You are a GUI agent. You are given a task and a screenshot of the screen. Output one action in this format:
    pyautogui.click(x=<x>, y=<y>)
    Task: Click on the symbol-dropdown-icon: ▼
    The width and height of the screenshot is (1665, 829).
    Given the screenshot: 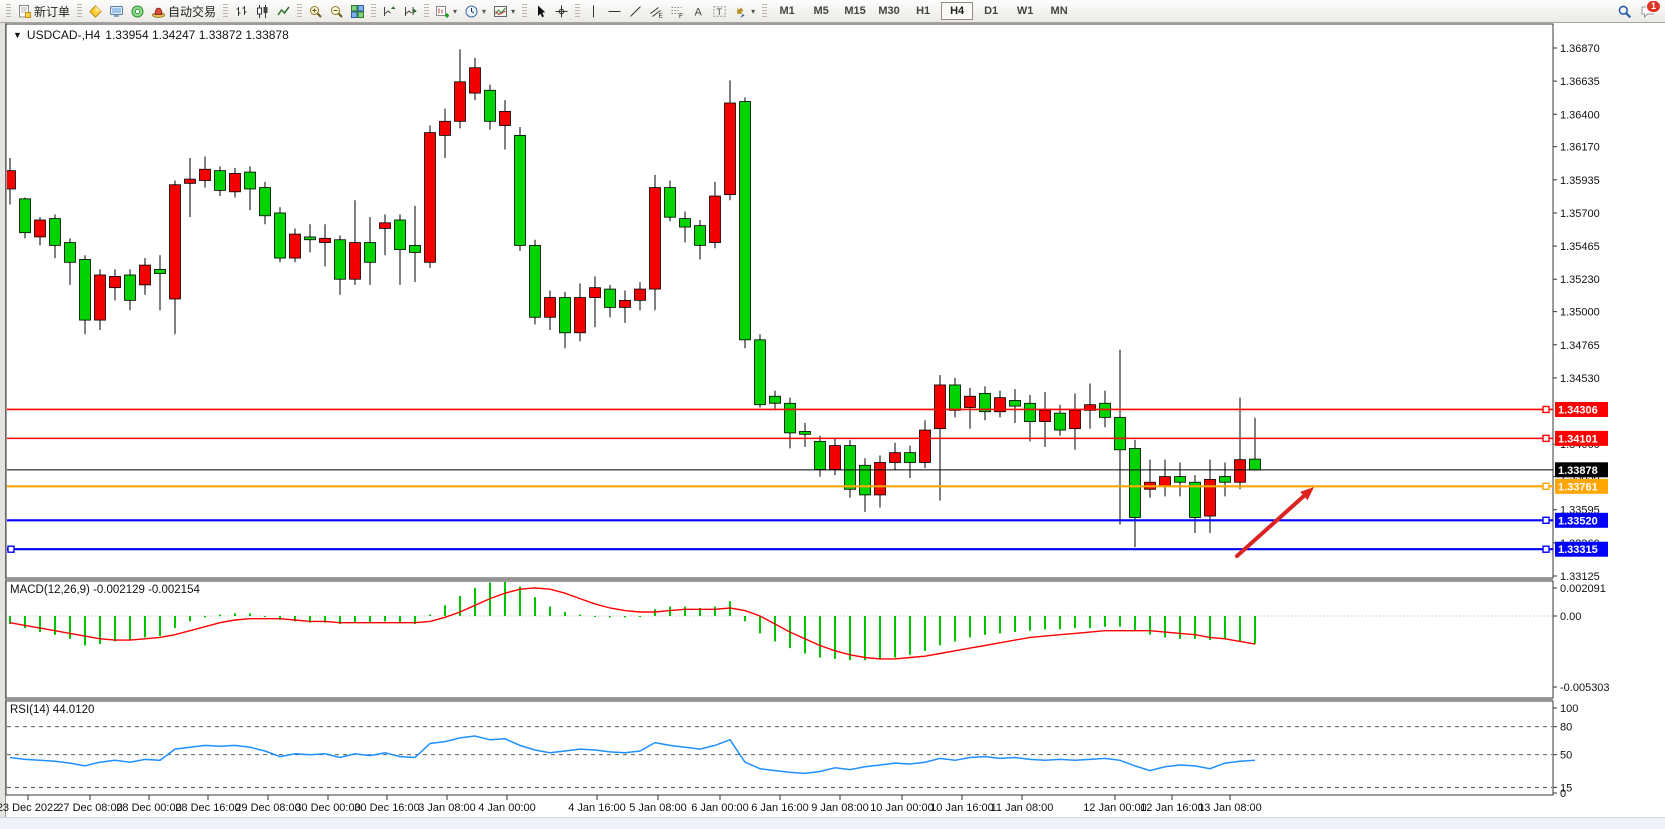 What is the action you would take?
    pyautogui.click(x=17, y=35)
    